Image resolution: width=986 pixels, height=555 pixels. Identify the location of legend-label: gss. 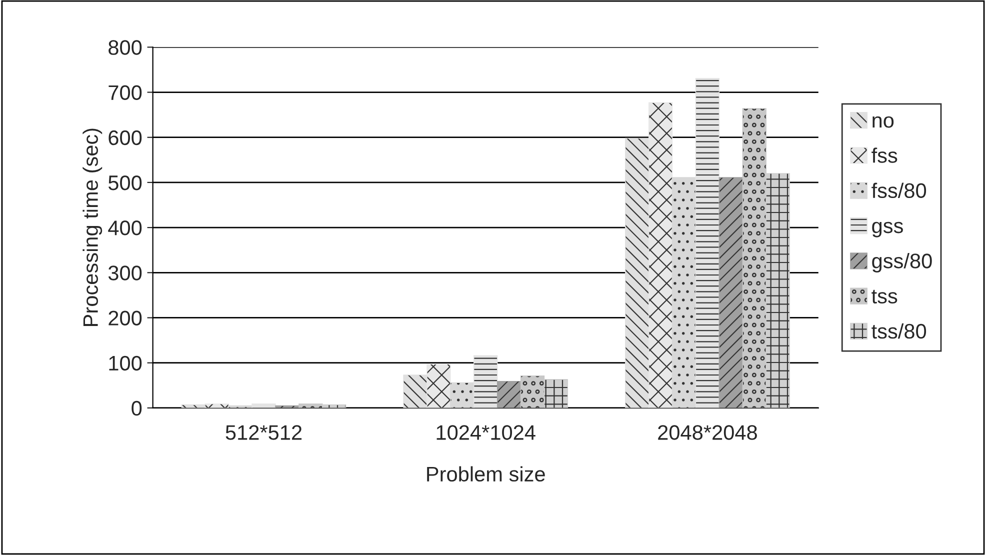
(887, 230).